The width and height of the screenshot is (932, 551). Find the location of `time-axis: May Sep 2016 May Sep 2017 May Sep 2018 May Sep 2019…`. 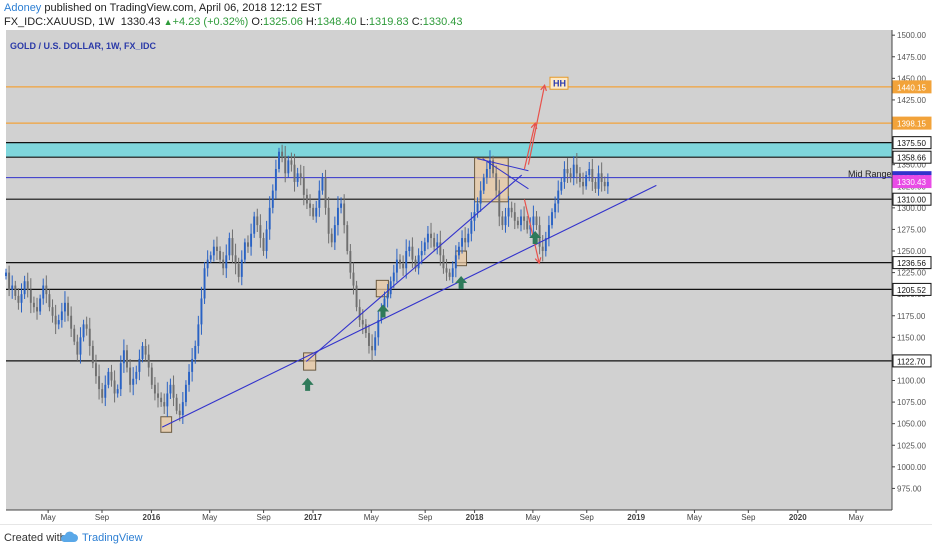

time-axis: May Sep 2016 May Sep 2017 May Sep 2018 May Sep 2019… is located at coordinates (452, 516).